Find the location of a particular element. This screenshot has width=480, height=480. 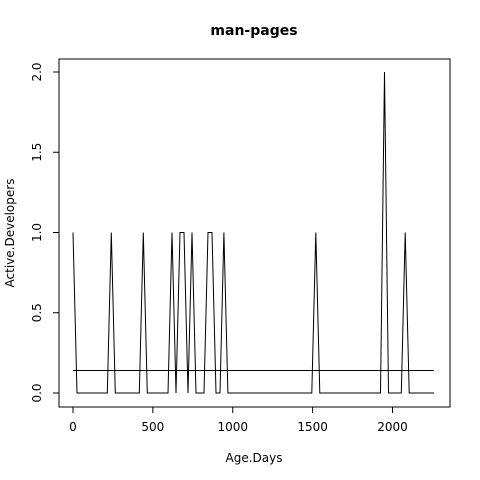

y-axis: 0.0 0.5 1.0 1.5 2.0 is located at coordinates (44, 232).